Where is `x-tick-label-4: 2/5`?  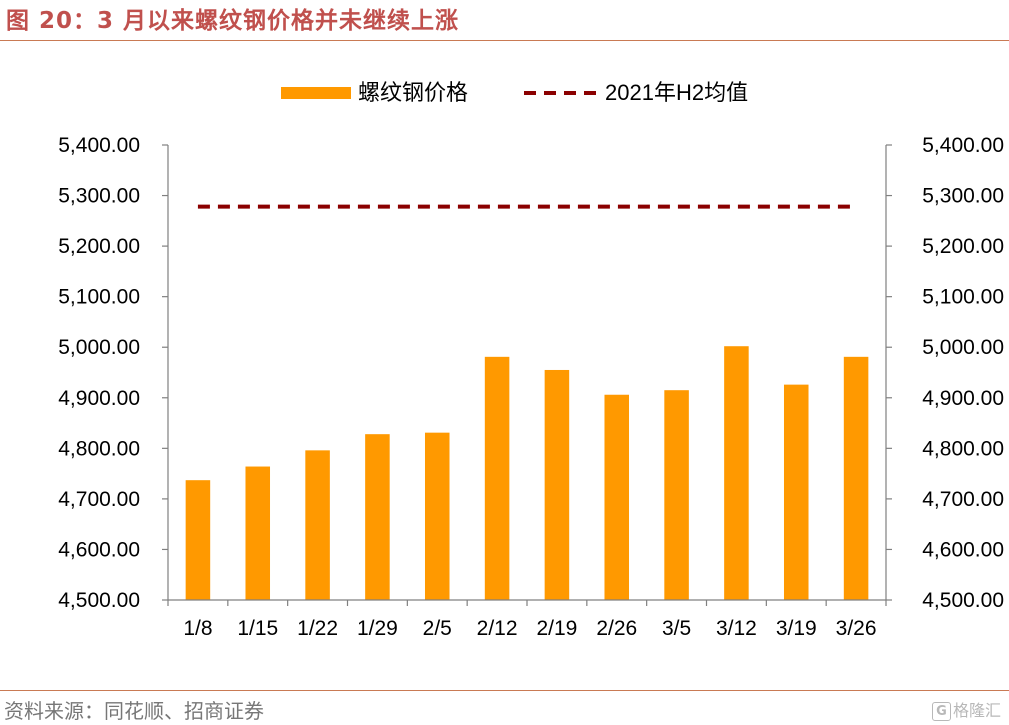 x-tick-label-4: 2/5 is located at coordinates (437, 628).